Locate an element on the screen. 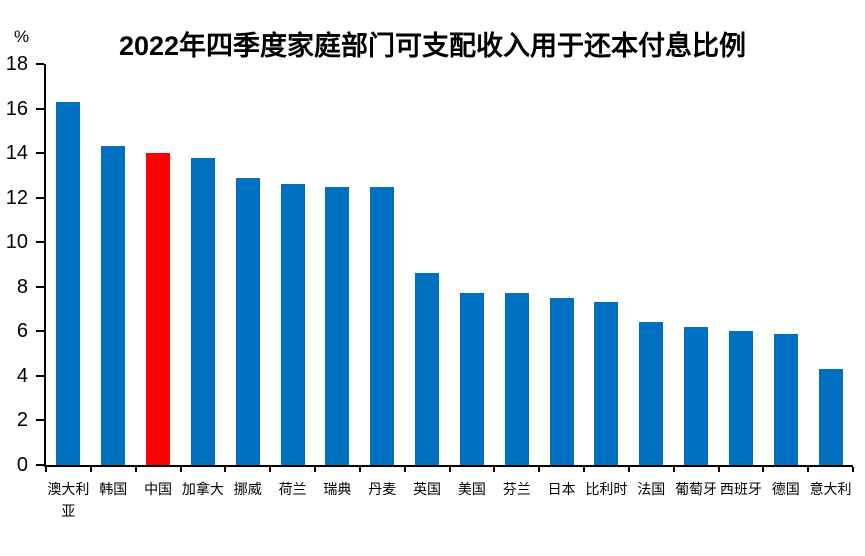  y-tick-label-10: 10 is located at coordinates (16, 242).